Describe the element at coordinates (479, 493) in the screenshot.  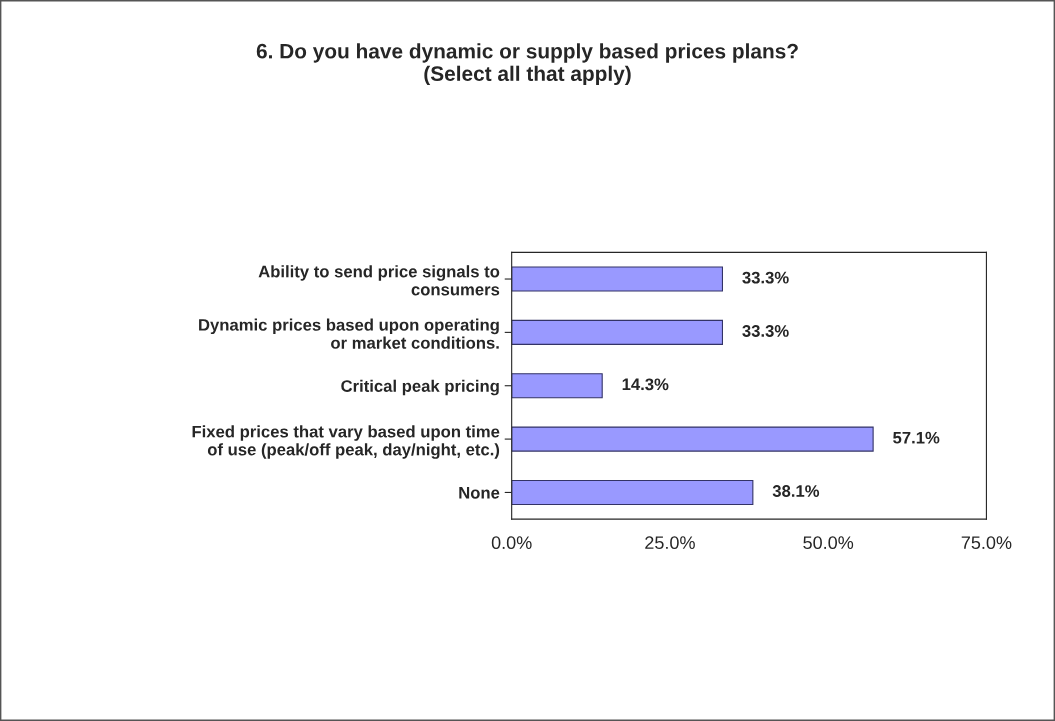
I see `y-tick-label: None` at that location.